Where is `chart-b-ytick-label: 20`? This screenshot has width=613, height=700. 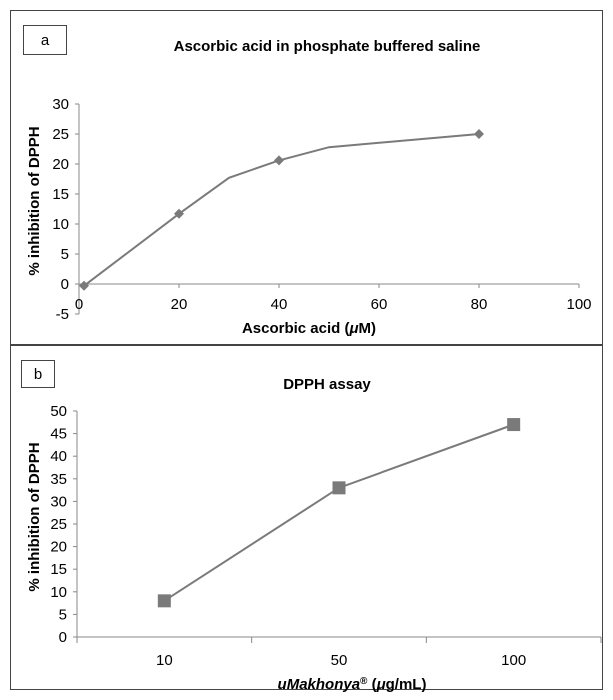
chart-b-ytick-label: 20 is located at coordinates (58, 547).